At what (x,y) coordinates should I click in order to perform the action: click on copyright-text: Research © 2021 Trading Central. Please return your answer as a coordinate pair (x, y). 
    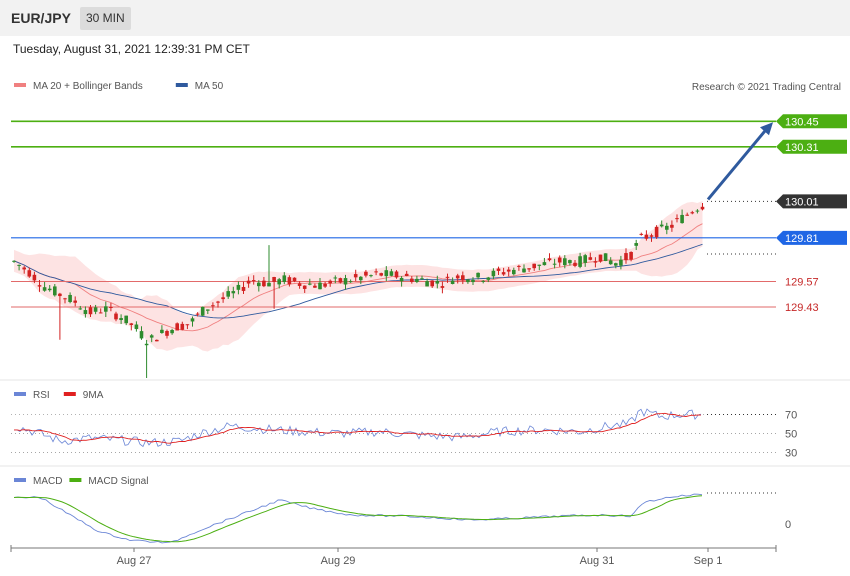
    Looking at the image, I should click on (766, 87).